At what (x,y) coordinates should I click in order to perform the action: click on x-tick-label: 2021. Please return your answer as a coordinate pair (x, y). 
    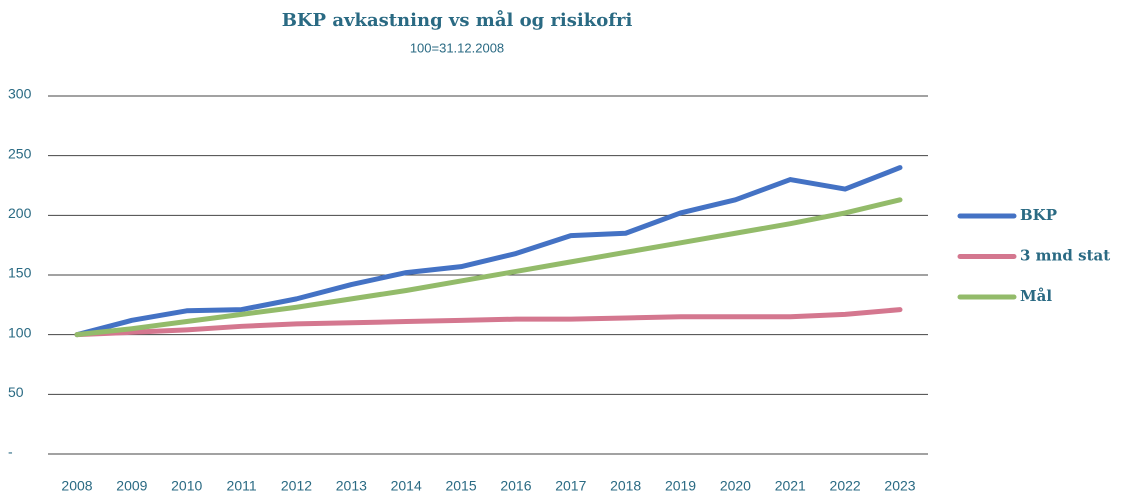
    Looking at the image, I should click on (790, 486).